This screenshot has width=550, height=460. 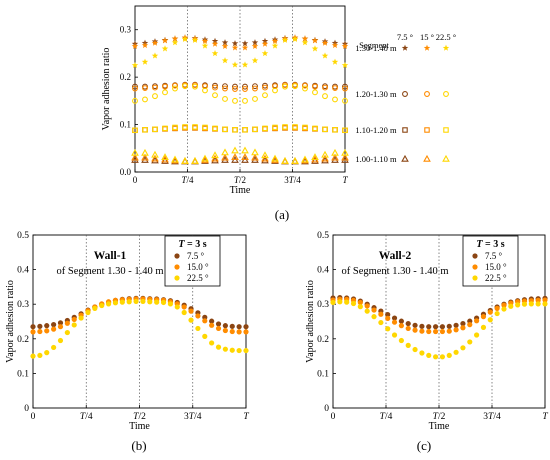 I want to click on y-tick-label: 0, so click(x=26, y=409).